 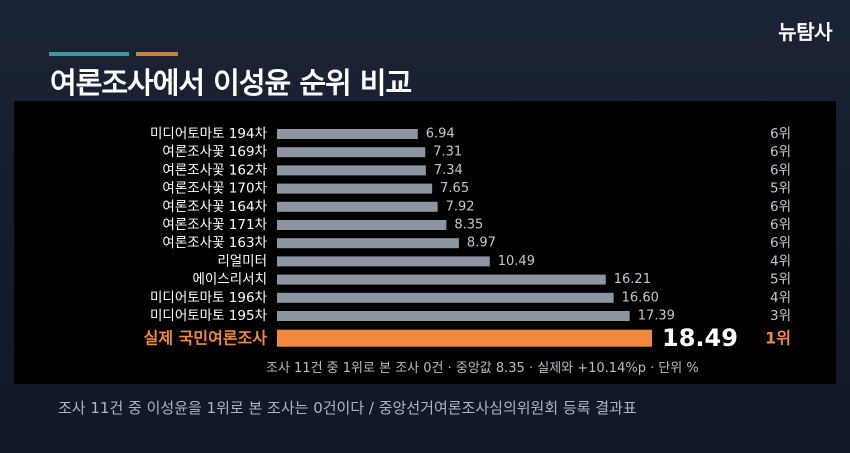 I want to click on value-label: 10.49, so click(x=516, y=261).